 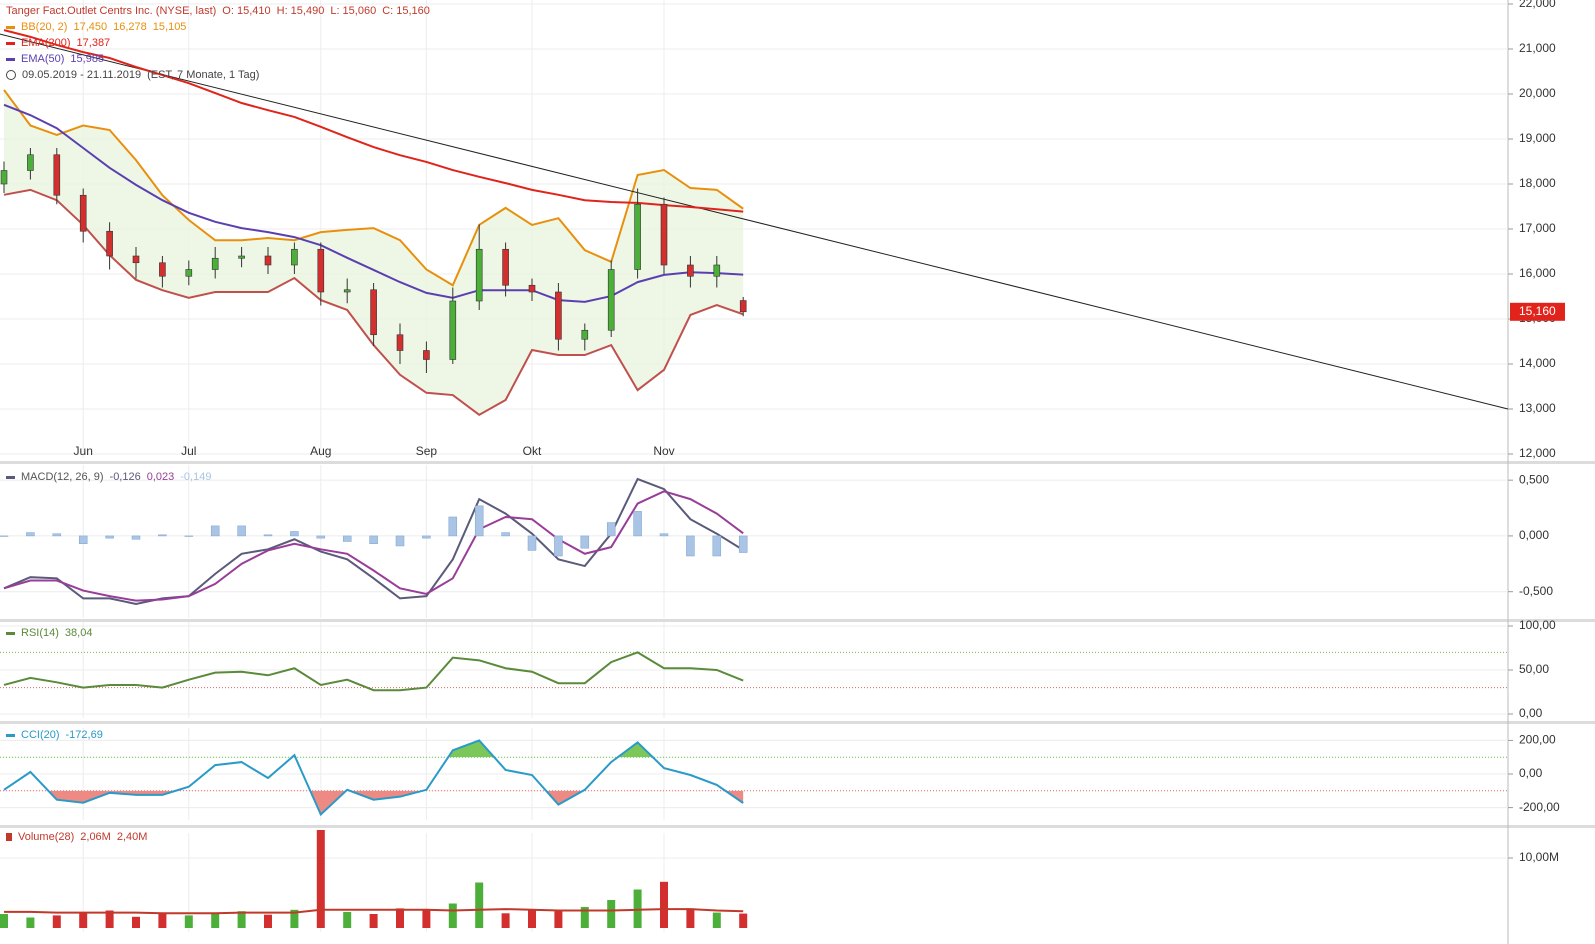 I want to click on legend-value: 2,40M, so click(x=132, y=837).